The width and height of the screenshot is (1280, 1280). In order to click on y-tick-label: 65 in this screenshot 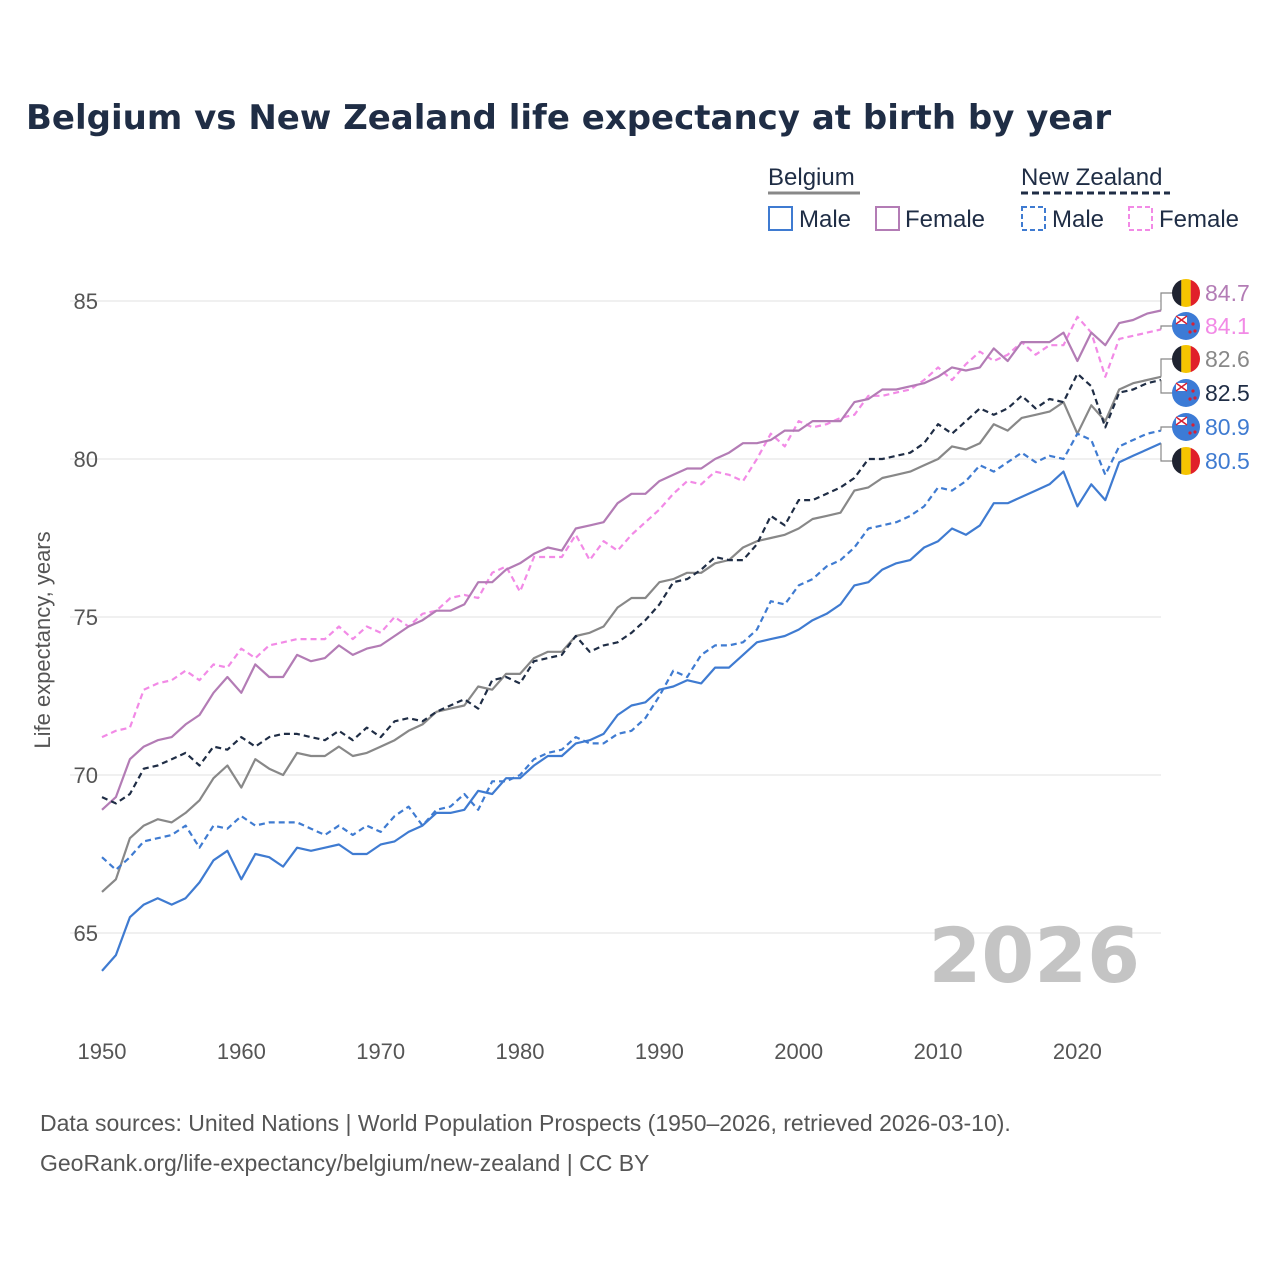, I will do `click(86, 933)`.